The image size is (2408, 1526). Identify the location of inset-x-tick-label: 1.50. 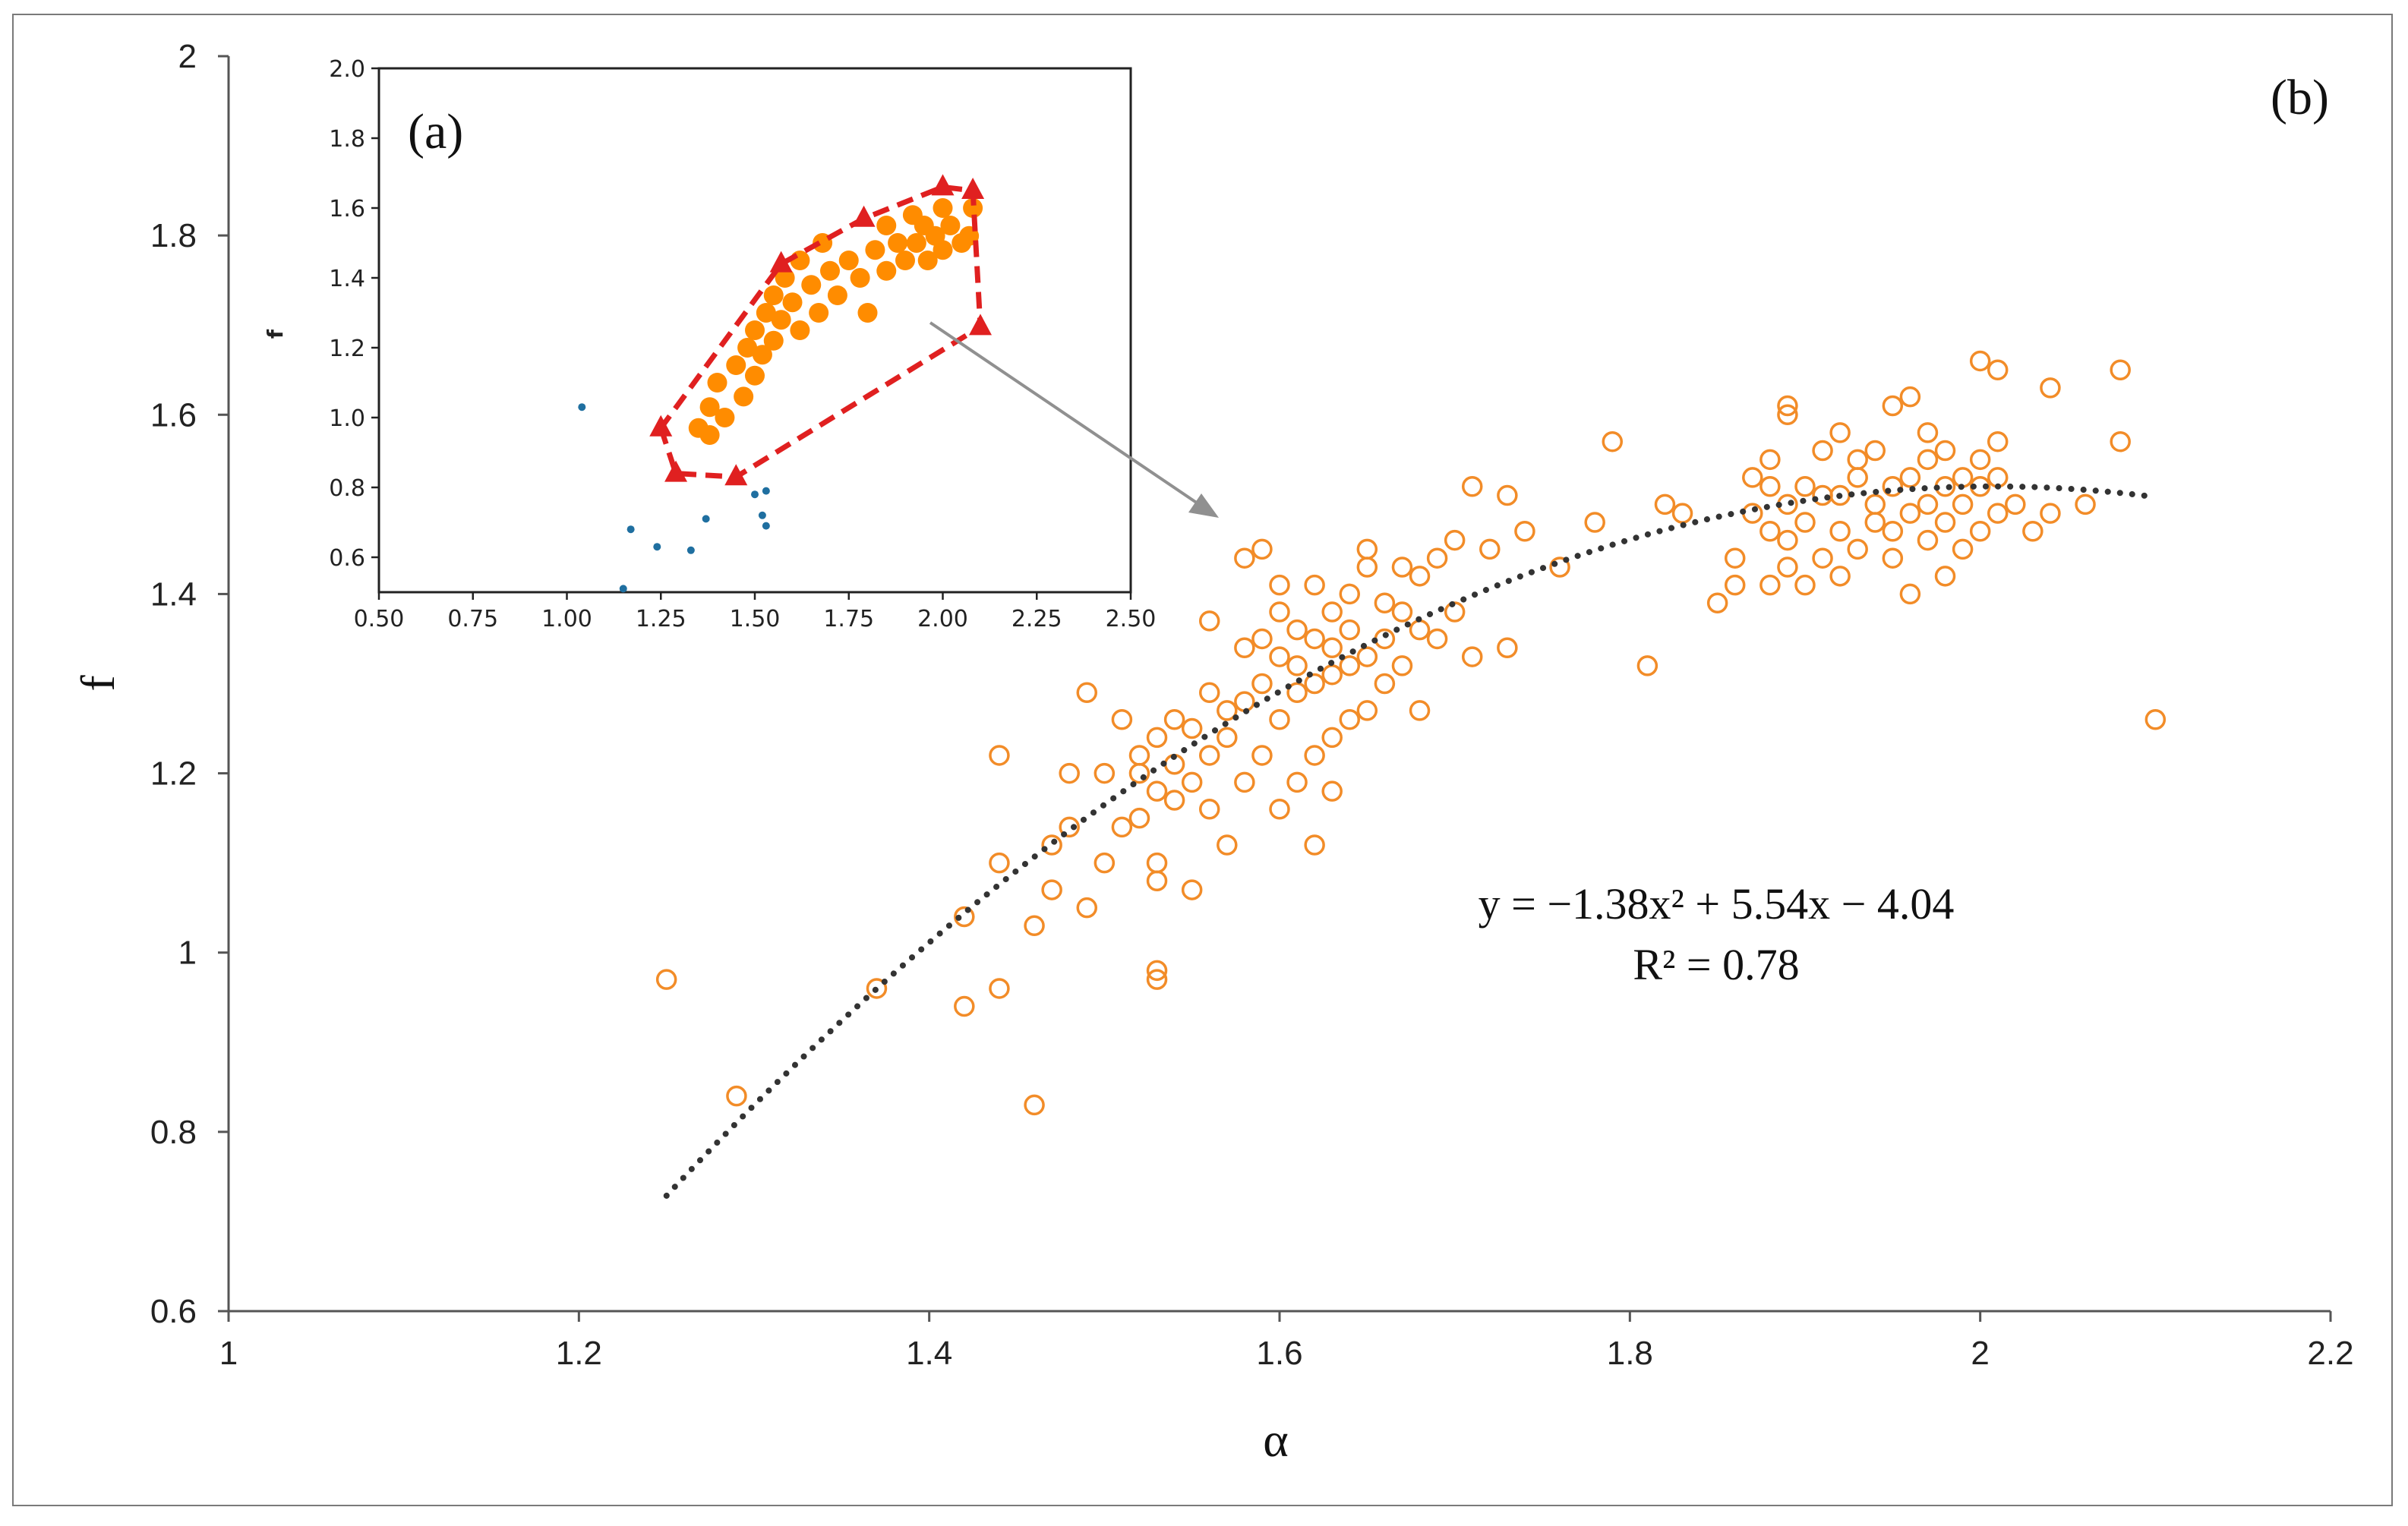
(755, 619).